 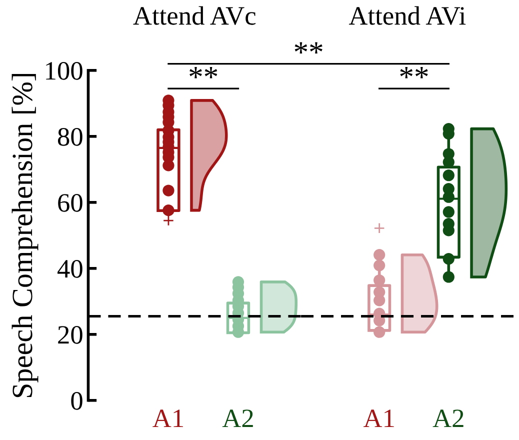 I want to click on chart-title: Attend AVc, so click(x=194, y=15).